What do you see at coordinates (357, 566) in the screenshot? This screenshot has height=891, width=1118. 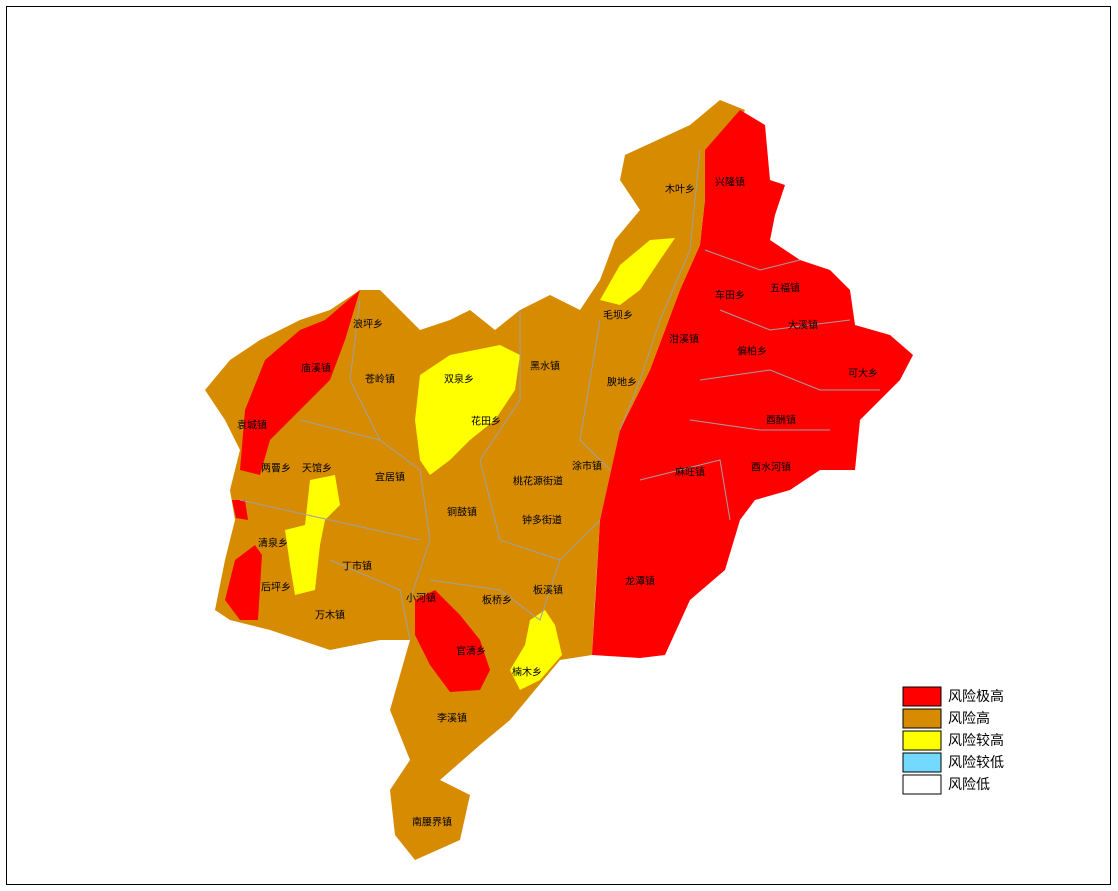 I see `town-label: 丁市镇` at bounding box center [357, 566].